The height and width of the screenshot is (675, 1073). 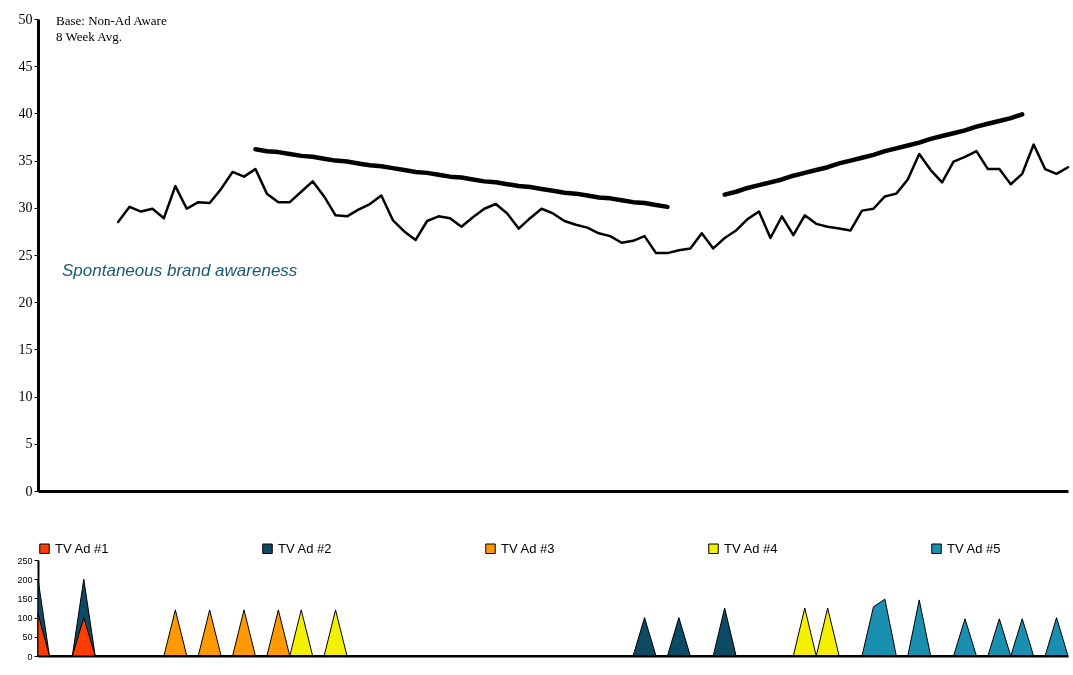 What do you see at coordinates (25, 579) in the screenshot?
I see `y-tick-label: 200` at bounding box center [25, 579].